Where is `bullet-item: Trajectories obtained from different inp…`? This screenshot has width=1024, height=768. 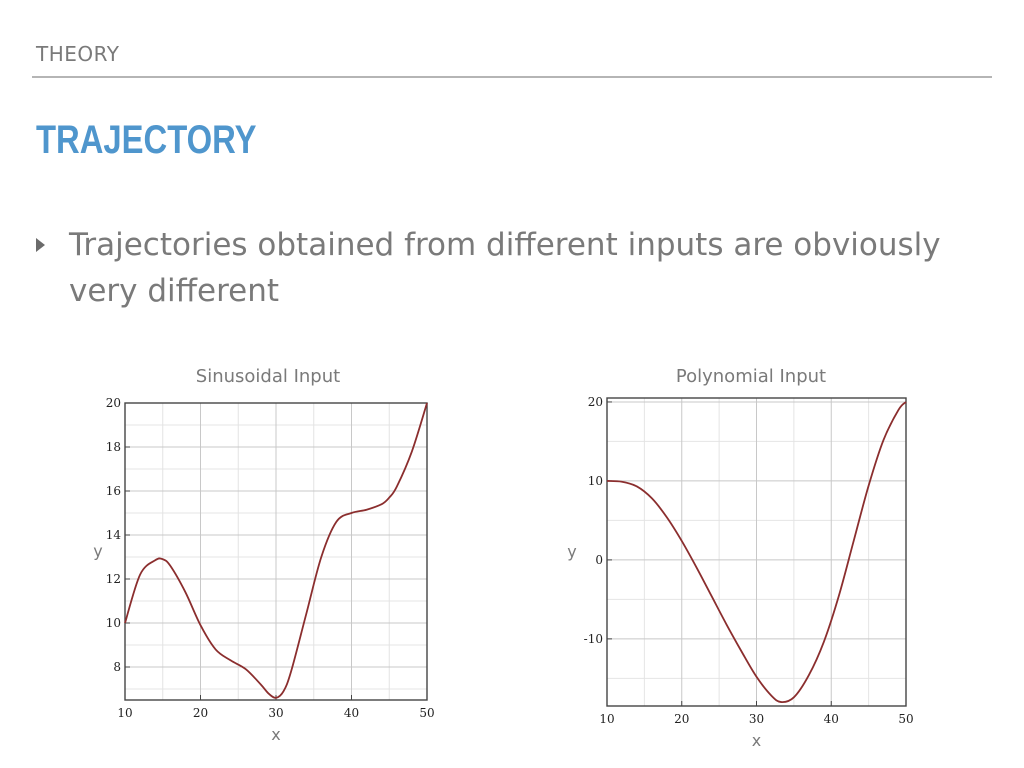 bullet-item: Trajectories obtained from different inp… is located at coordinates (506, 268).